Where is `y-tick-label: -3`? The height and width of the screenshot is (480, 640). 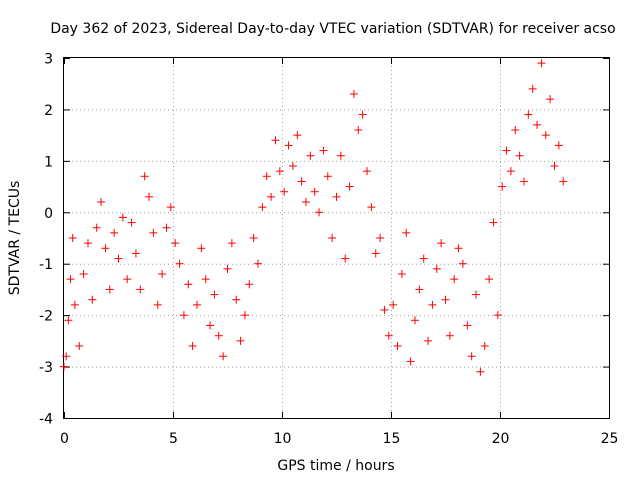 y-tick-label: -3 is located at coordinates (46, 368).